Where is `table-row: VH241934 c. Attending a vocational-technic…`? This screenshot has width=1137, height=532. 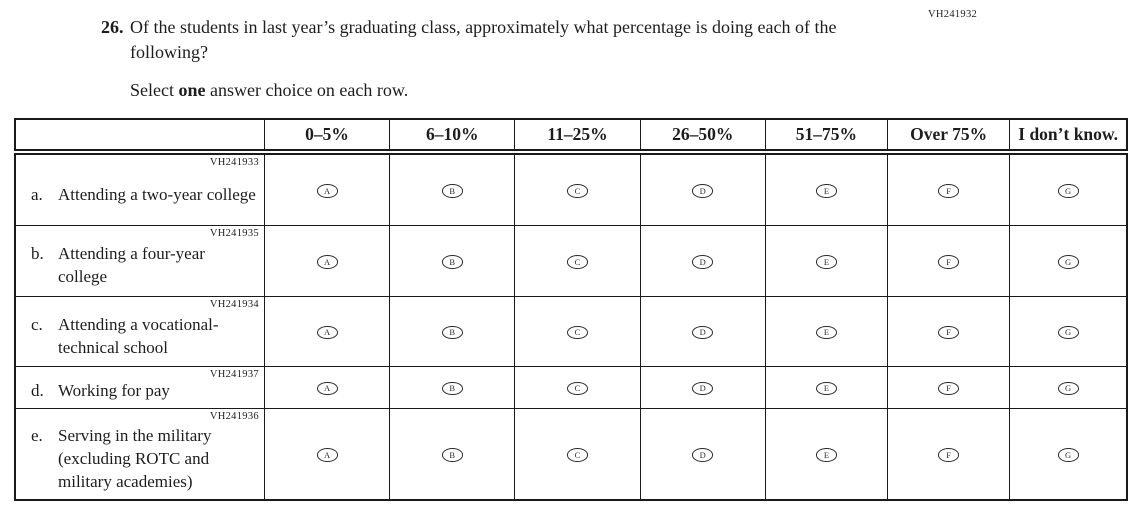 table-row: VH241934 c. Attending a vocational-technic… is located at coordinates (571, 331).